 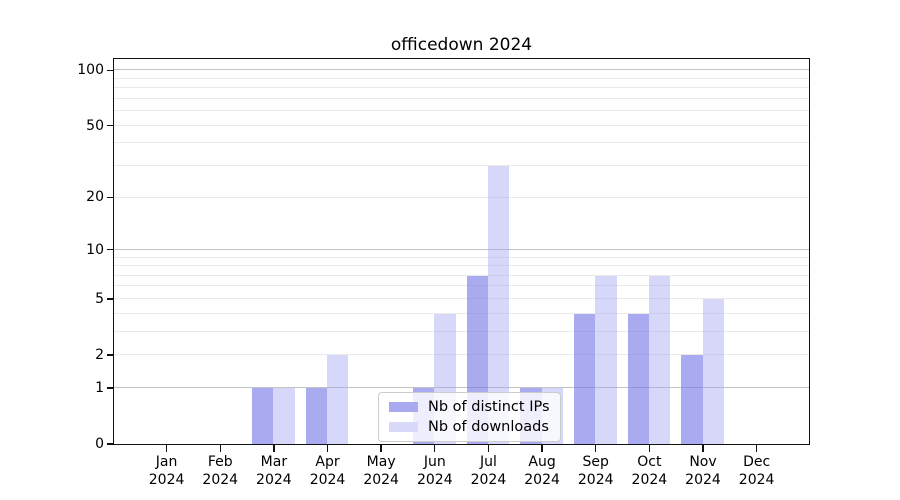 What do you see at coordinates (461, 45) in the screenshot?
I see `chart-title: officedown 2024` at bounding box center [461, 45].